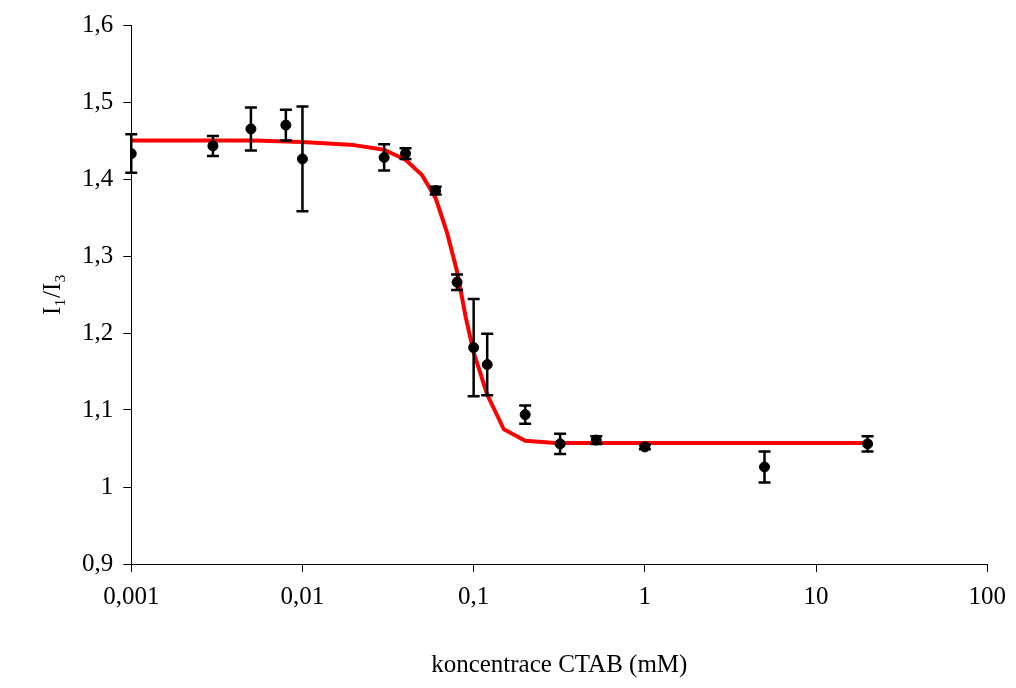 This screenshot has width=1016, height=688. What do you see at coordinates (559, 663) in the screenshot?
I see `x-axis-title: koncentrace CTAB (mM)` at bounding box center [559, 663].